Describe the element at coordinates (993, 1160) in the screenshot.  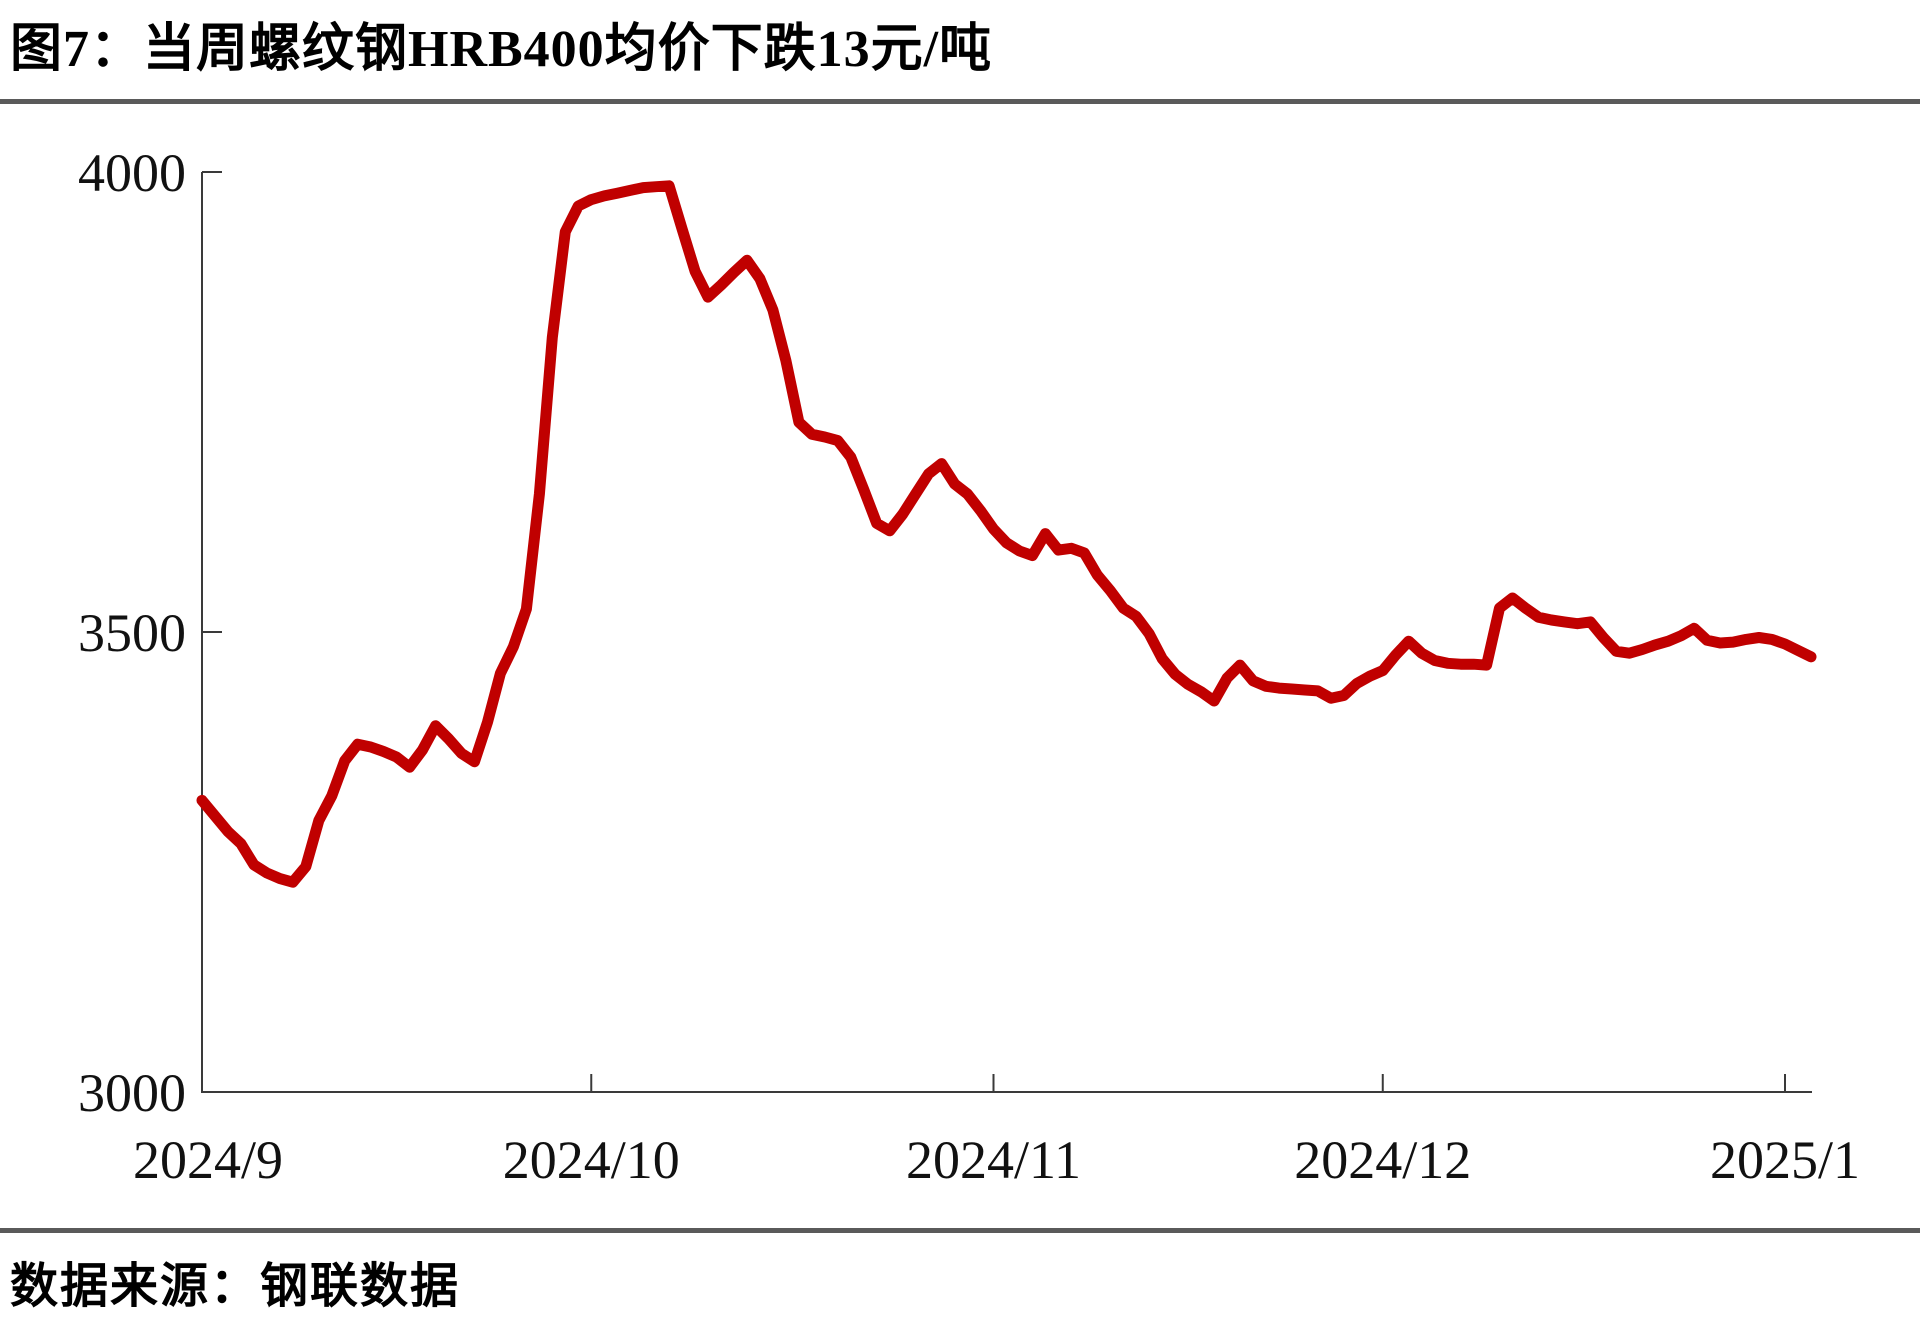
I see `x-tick-label: 2024/11` at that location.